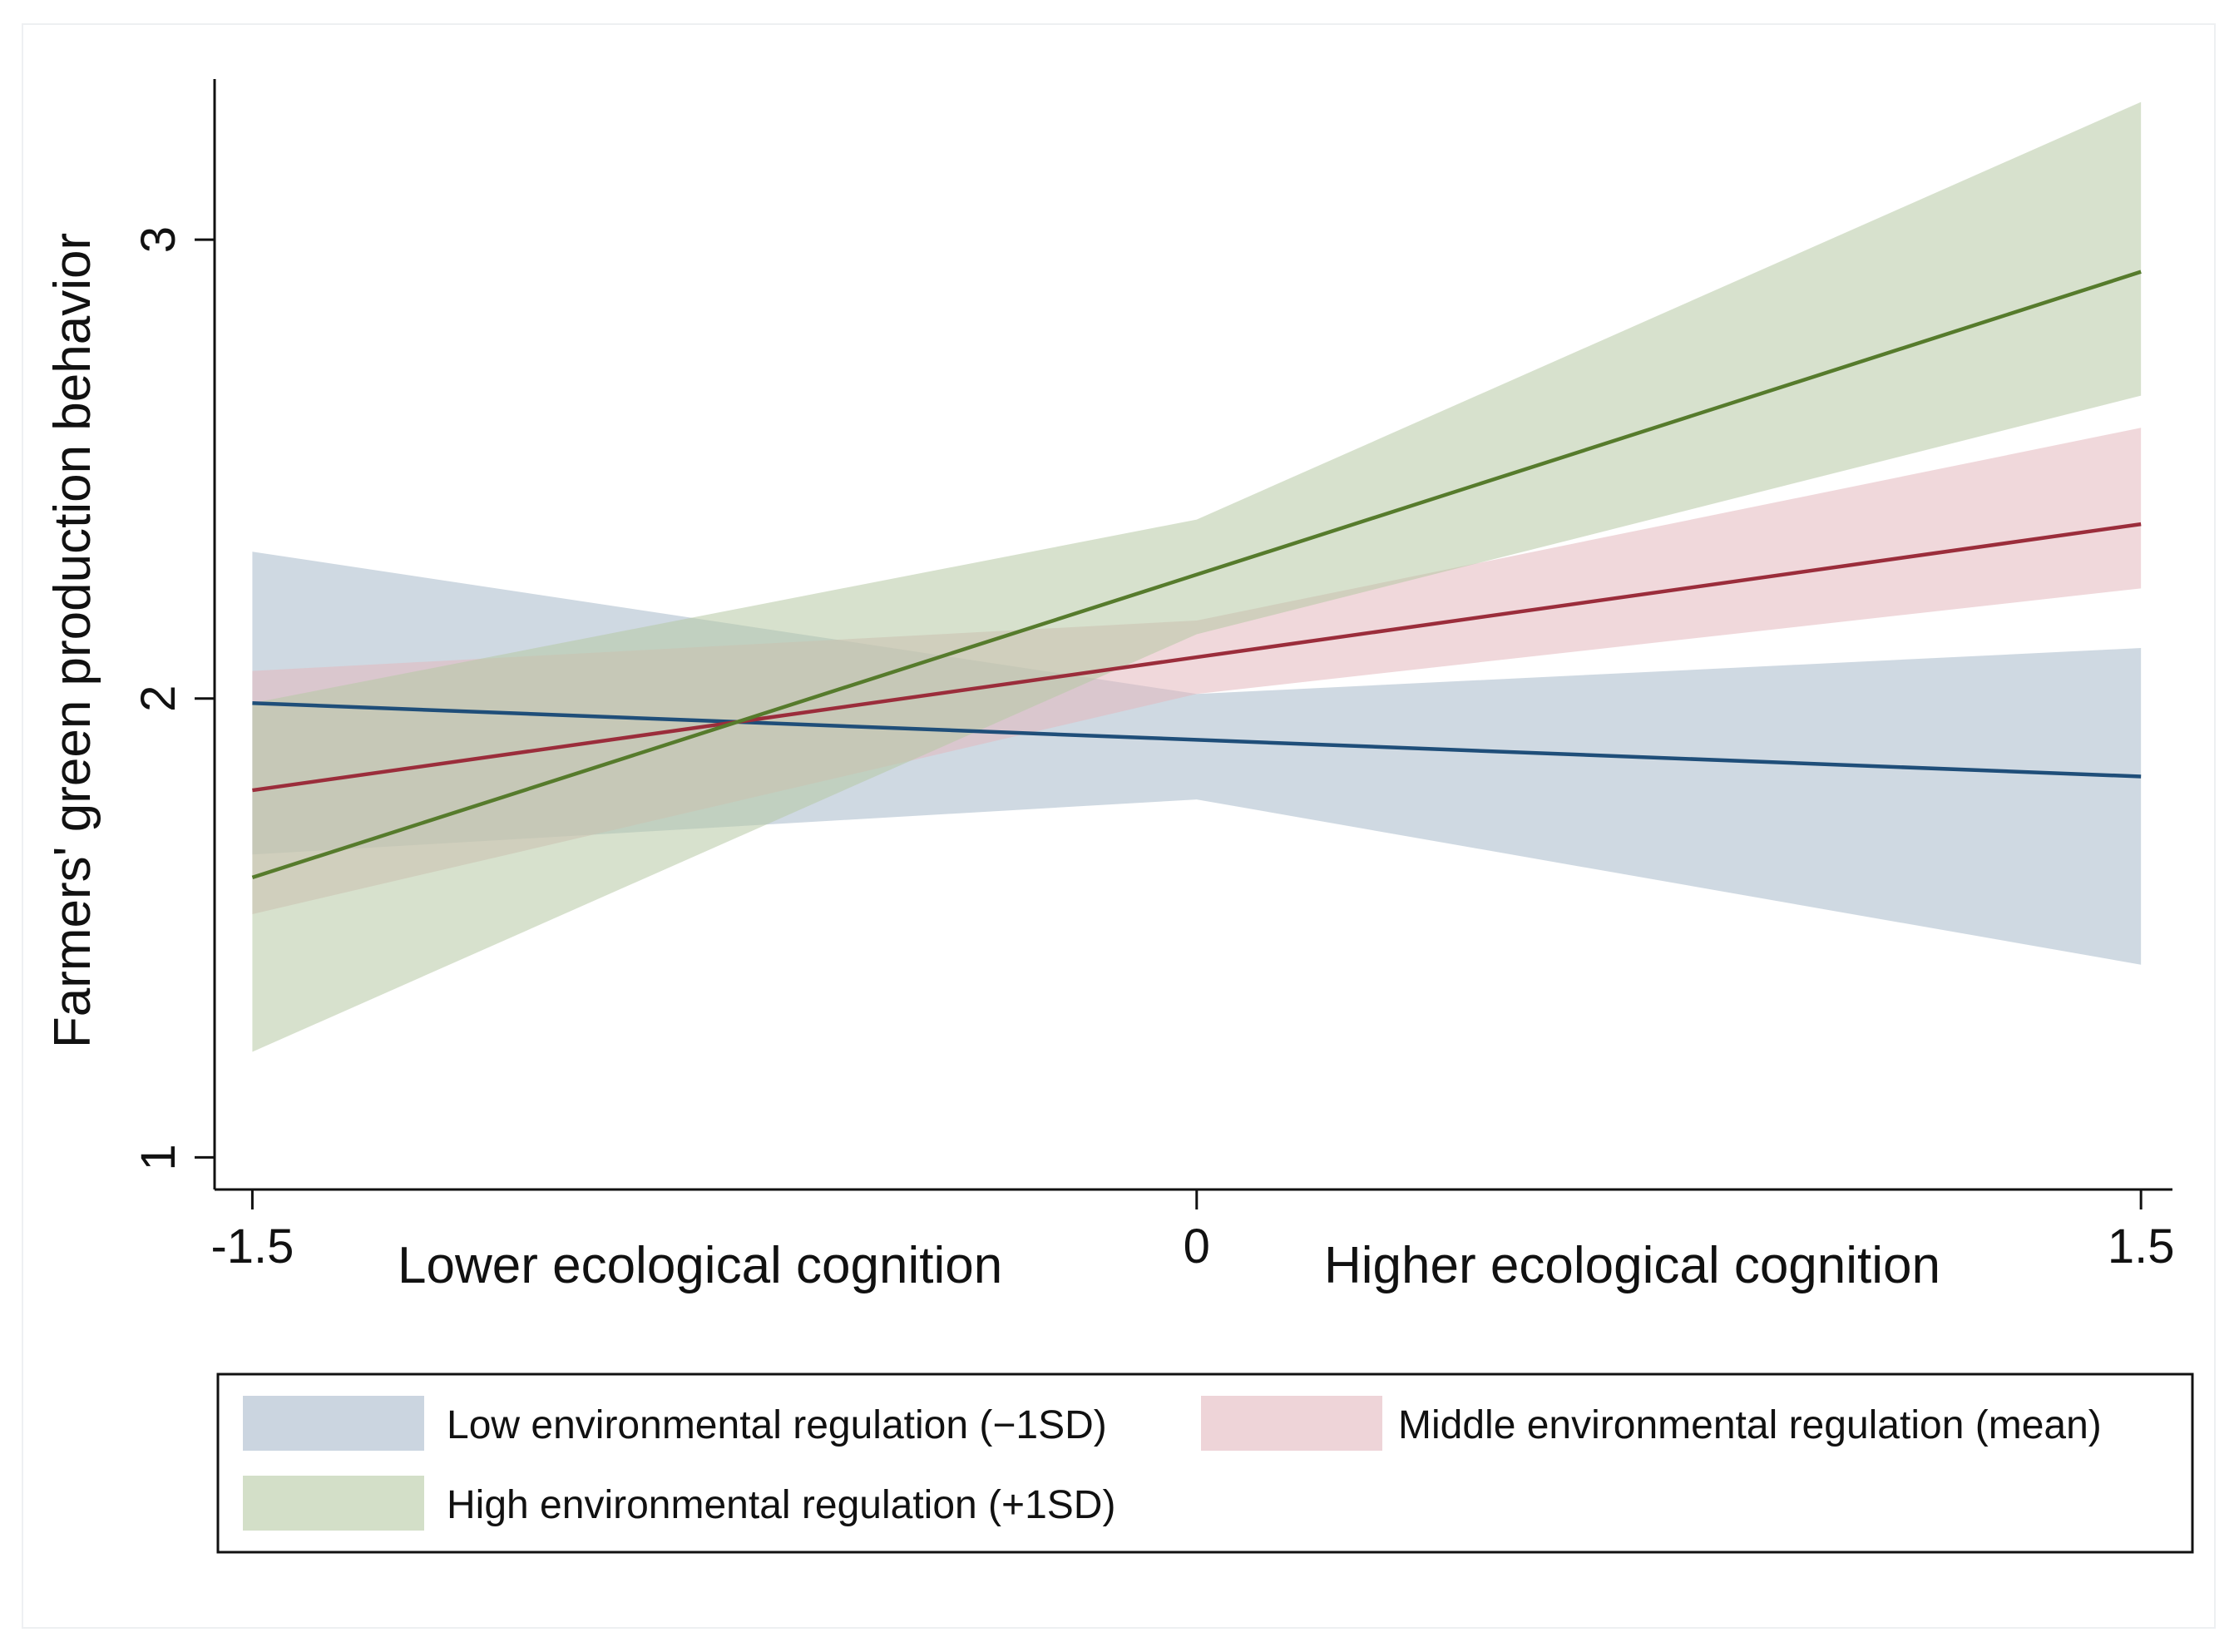 Image resolution: width=2239 pixels, height=1652 pixels. Describe the element at coordinates (1750, 1425) in the screenshot. I see `legend-label-middle: Middle environmental regulation (mean)` at that location.